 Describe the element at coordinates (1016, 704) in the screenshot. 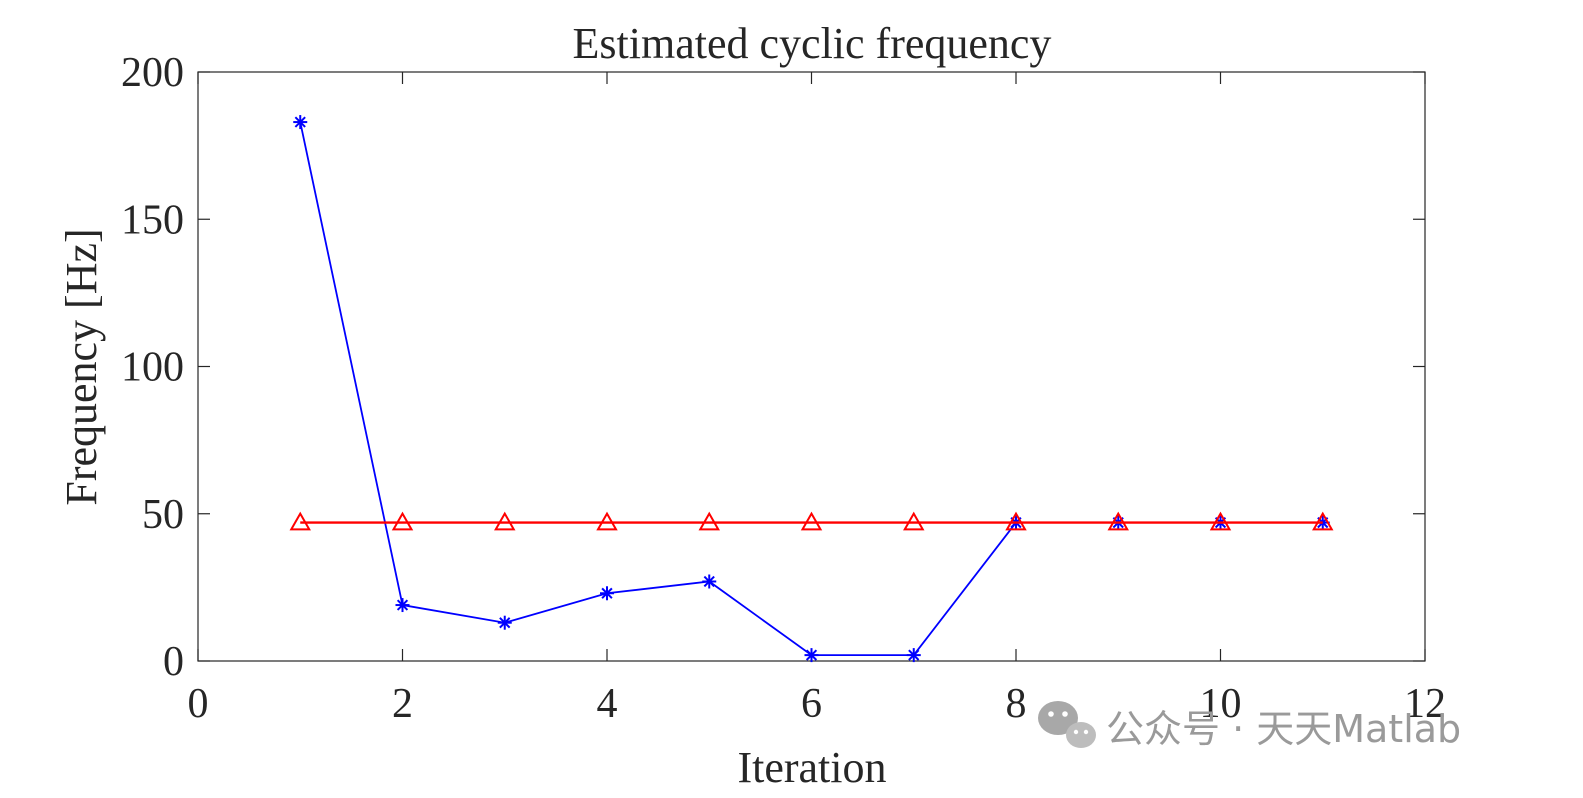

I see `x-tick-label: 8` at that location.